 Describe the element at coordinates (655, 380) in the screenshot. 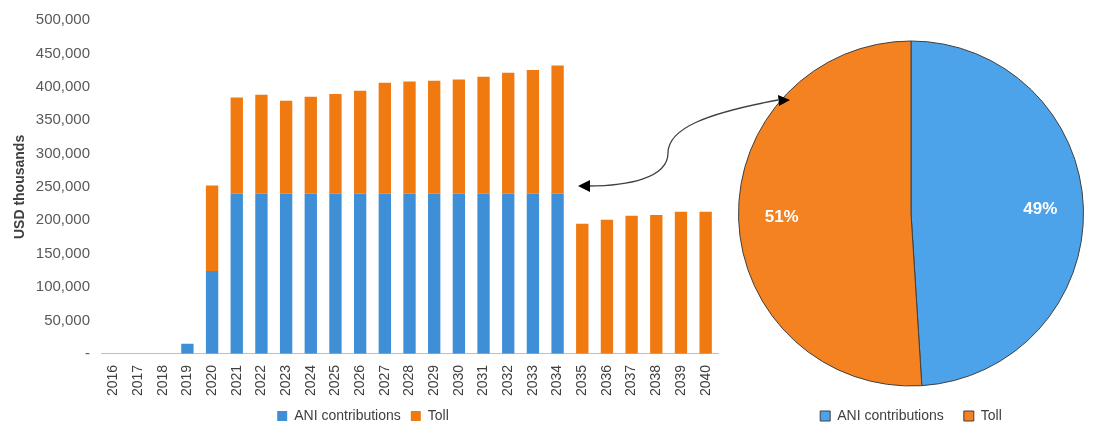

I see `x-tick-label: 2038` at that location.